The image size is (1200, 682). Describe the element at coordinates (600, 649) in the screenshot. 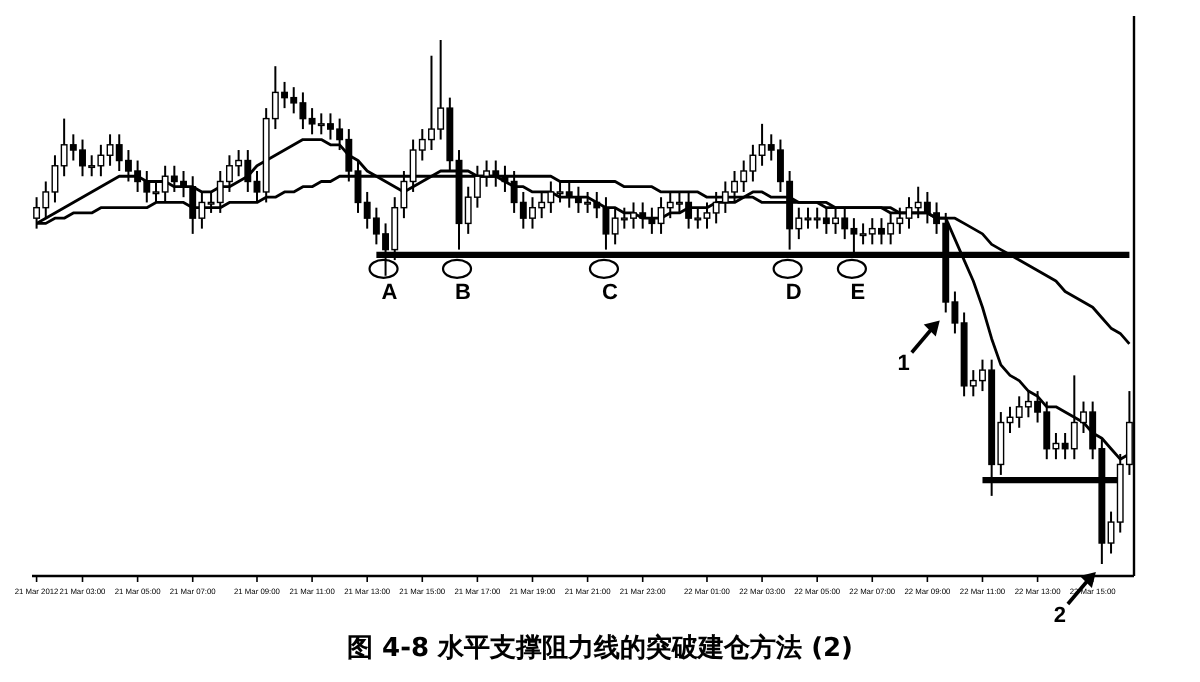

I see `caption: 图 4-8 水平支撑阻力线的突破建仓方法 (2)` at that location.